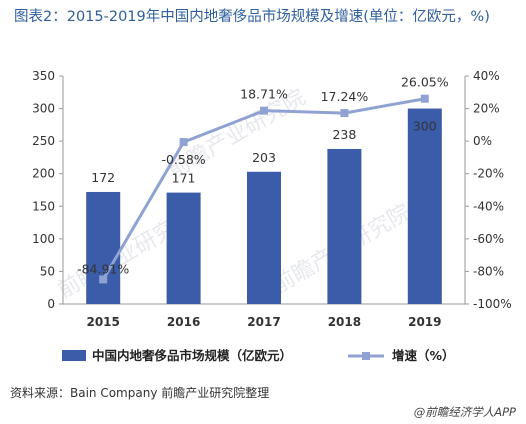 Image resolution: width=526 pixels, height=424 pixels. What do you see at coordinates (344, 134) in the screenshot?
I see `bar-value-label: 238` at bounding box center [344, 134].